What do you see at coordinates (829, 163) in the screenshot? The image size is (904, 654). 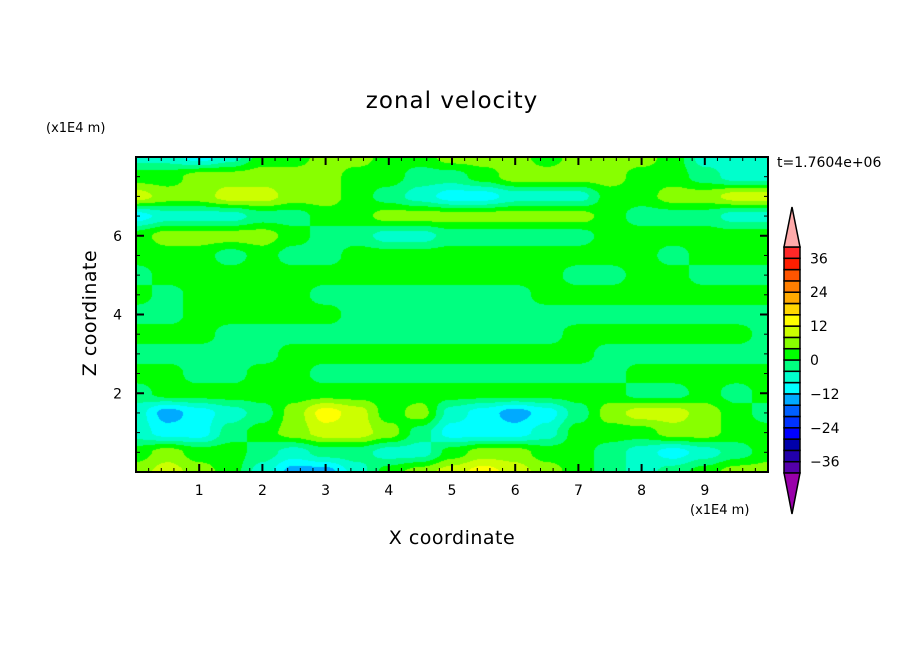 I see `time-annotation: t=1.7604e+06` at bounding box center [829, 163].